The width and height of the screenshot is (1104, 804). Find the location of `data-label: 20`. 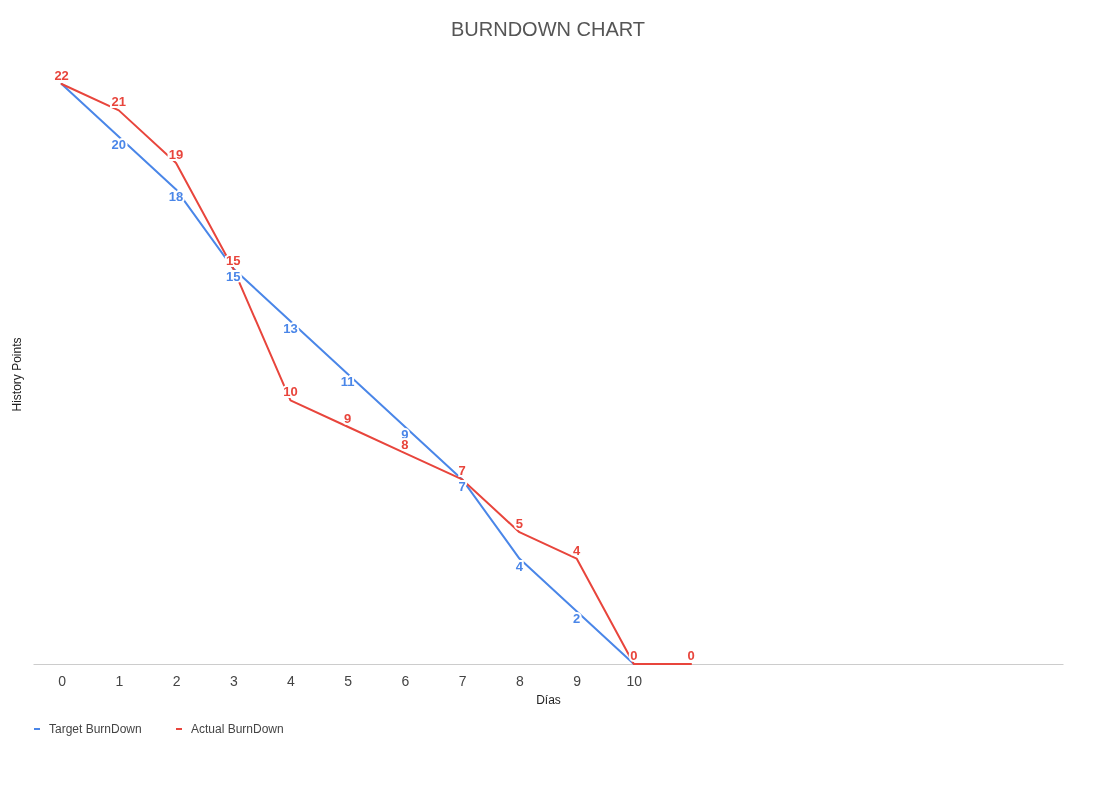

data-label: 20 is located at coordinates (119, 144).